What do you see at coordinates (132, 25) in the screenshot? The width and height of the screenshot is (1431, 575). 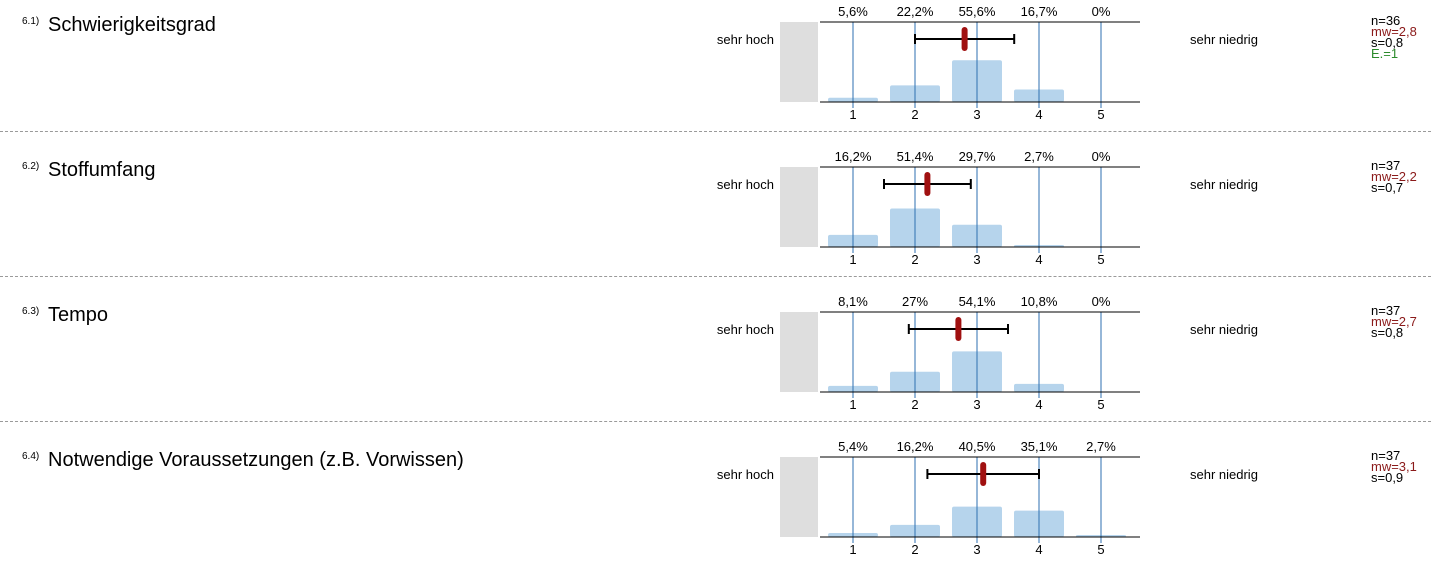 I see `question-title: Schwierigkeitsgrad` at bounding box center [132, 25].